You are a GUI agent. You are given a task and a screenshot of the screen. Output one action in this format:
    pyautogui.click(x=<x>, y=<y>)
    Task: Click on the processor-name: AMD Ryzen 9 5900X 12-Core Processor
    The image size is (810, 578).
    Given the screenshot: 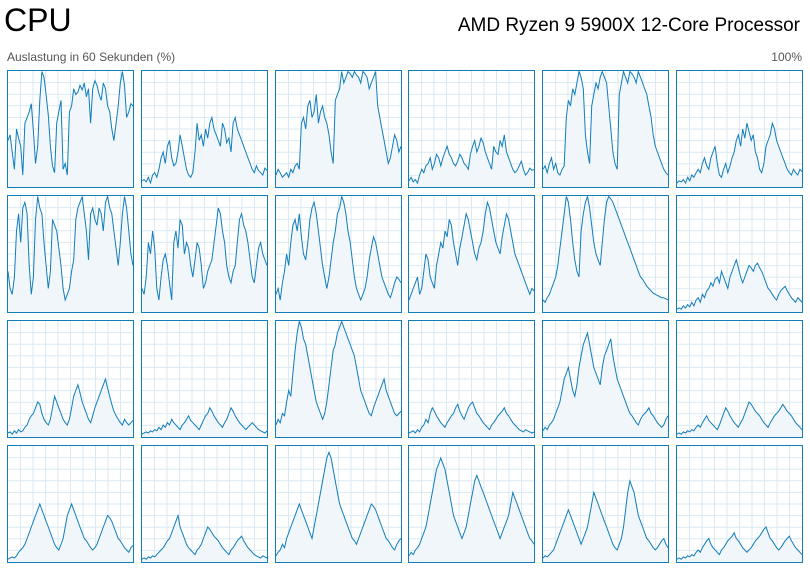 What is the action you would take?
    pyautogui.click(x=628, y=25)
    